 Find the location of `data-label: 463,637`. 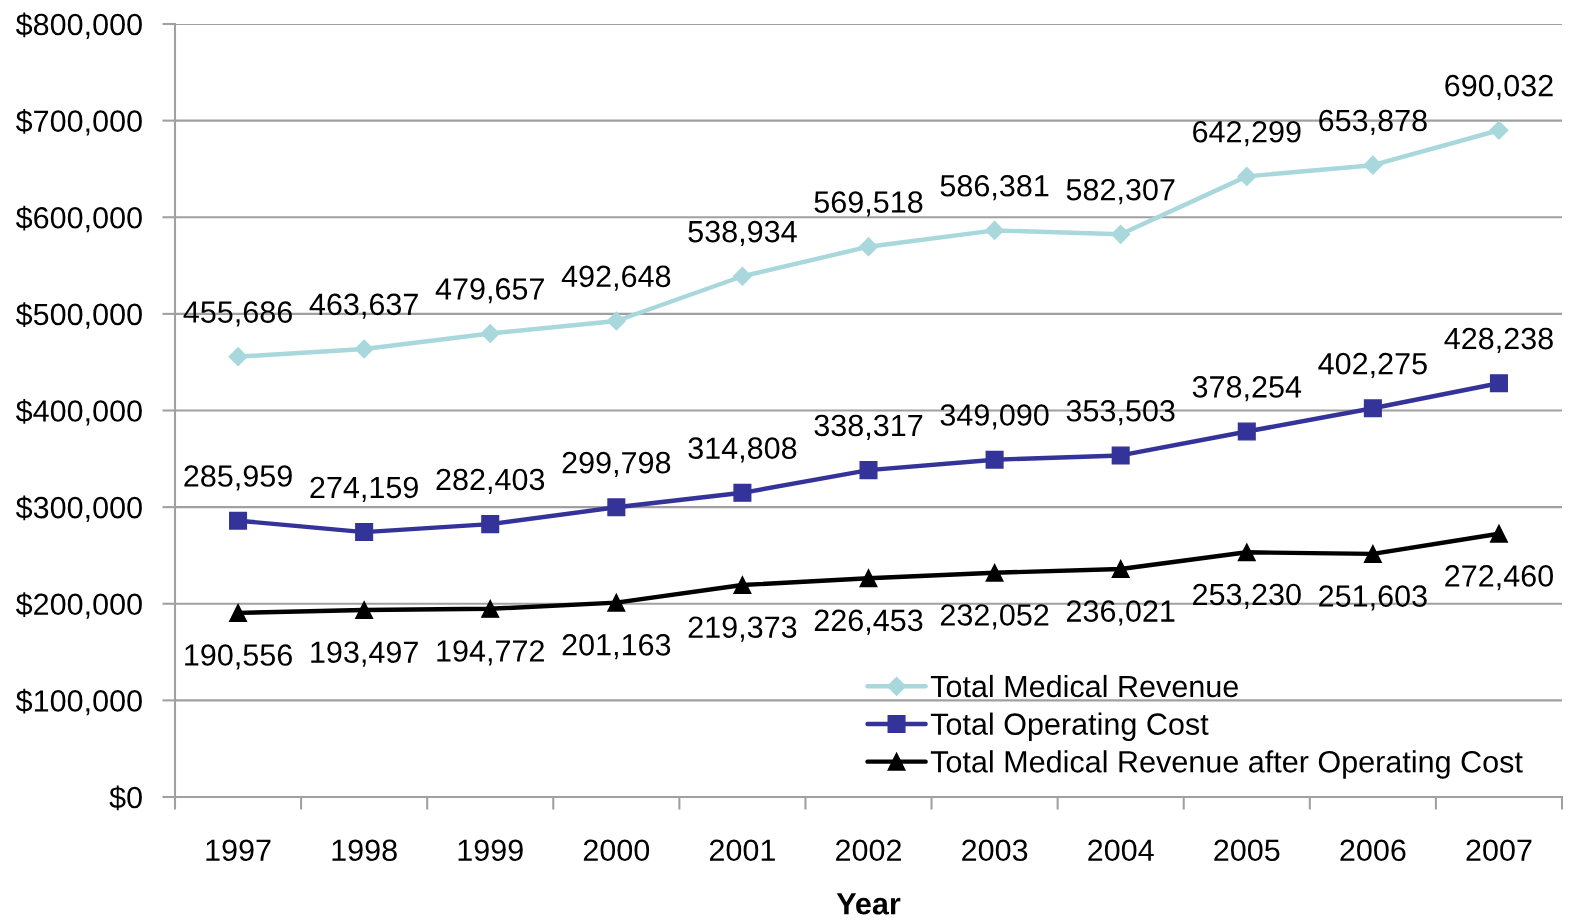

data-label: 463,637 is located at coordinates (363, 306).